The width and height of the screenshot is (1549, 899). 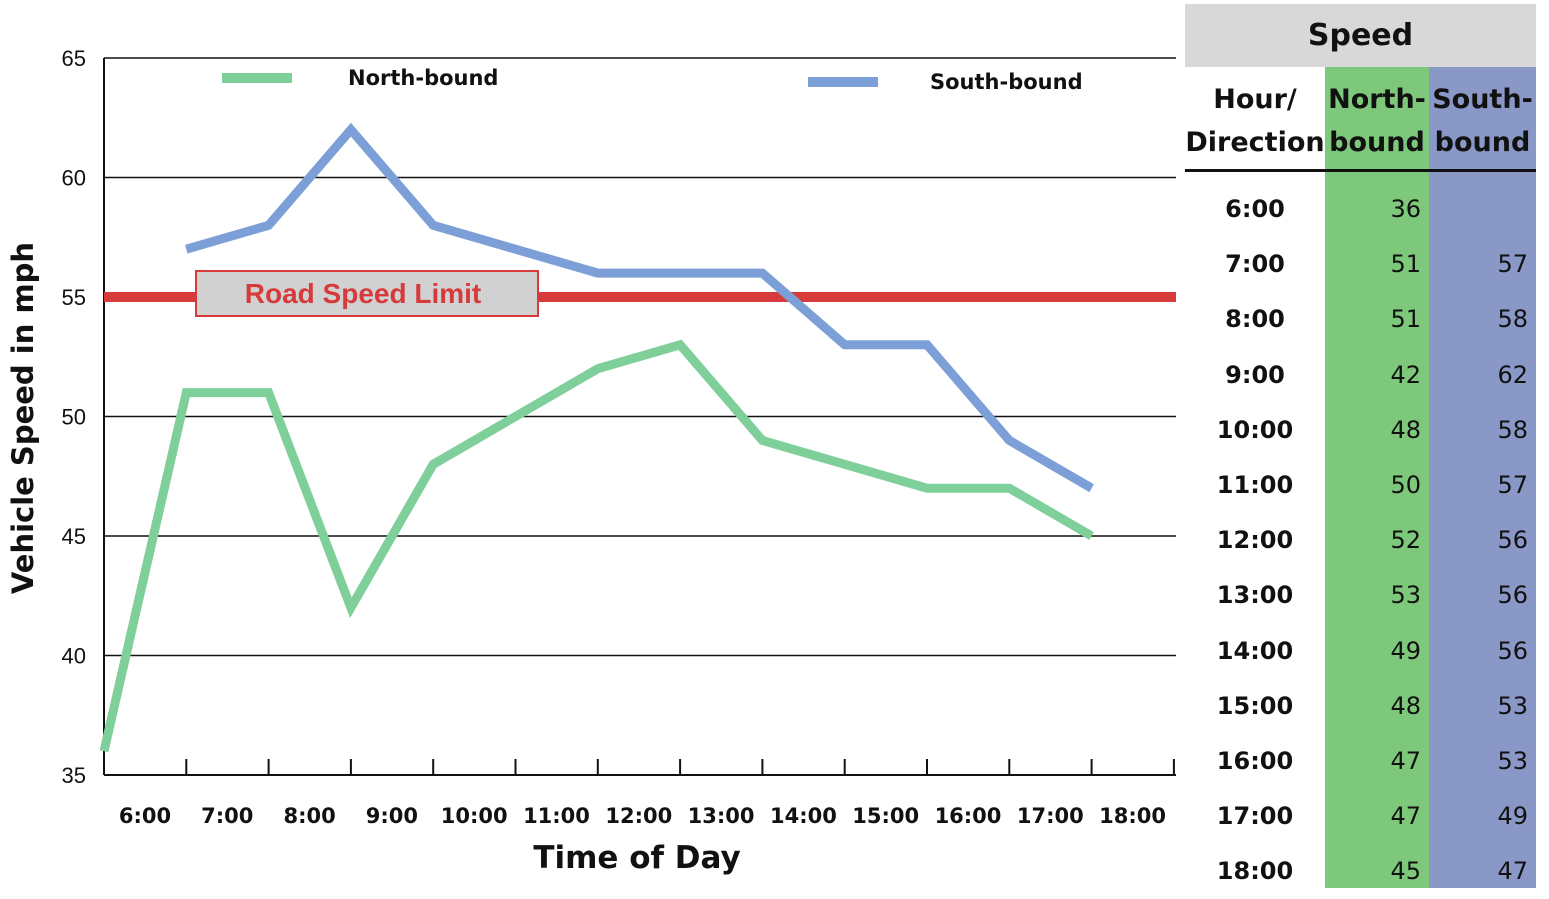 What do you see at coordinates (74, 775) in the screenshot?
I see `y-tick-label: 35` at bounding box center [74, 775].